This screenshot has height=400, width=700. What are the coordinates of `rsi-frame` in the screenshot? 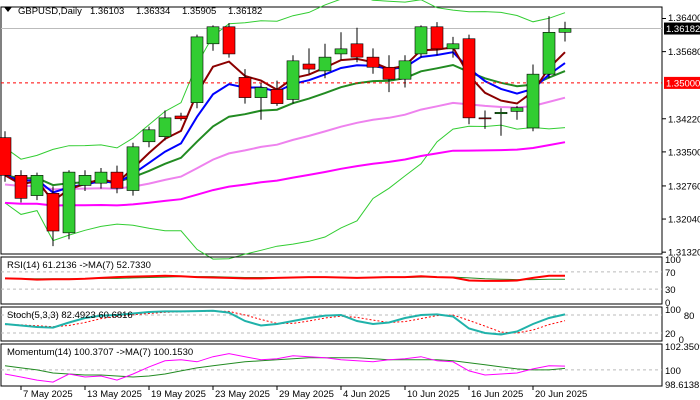 It's located at (331, 280).